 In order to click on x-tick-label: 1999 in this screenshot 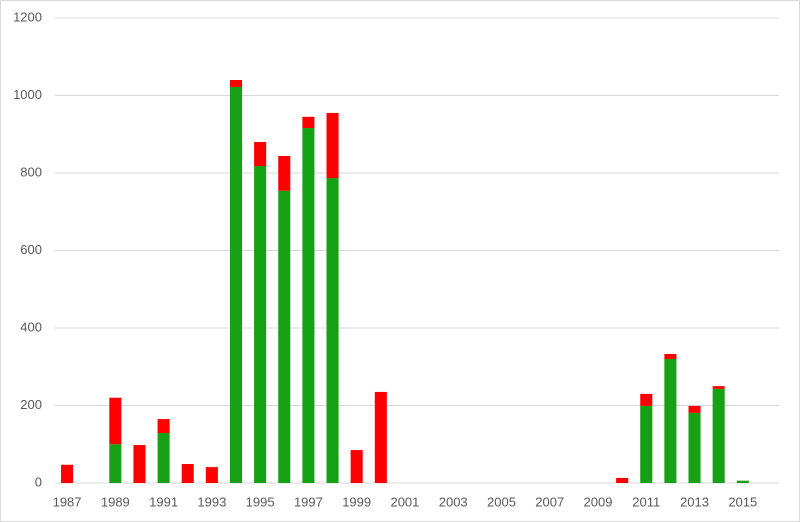, I will do `click(356, 501)`.